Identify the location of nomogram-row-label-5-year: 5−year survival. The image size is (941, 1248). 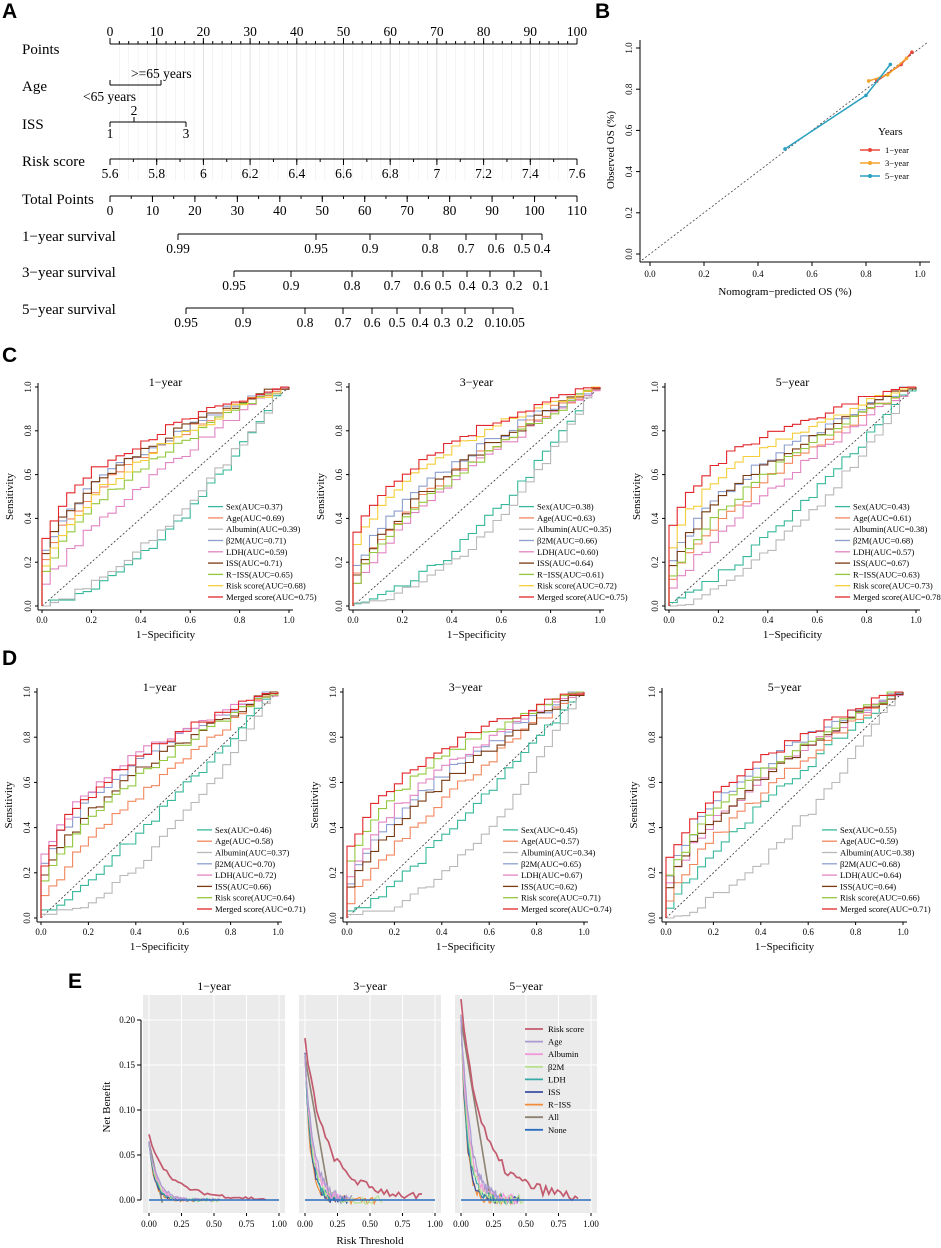
(69, 310).